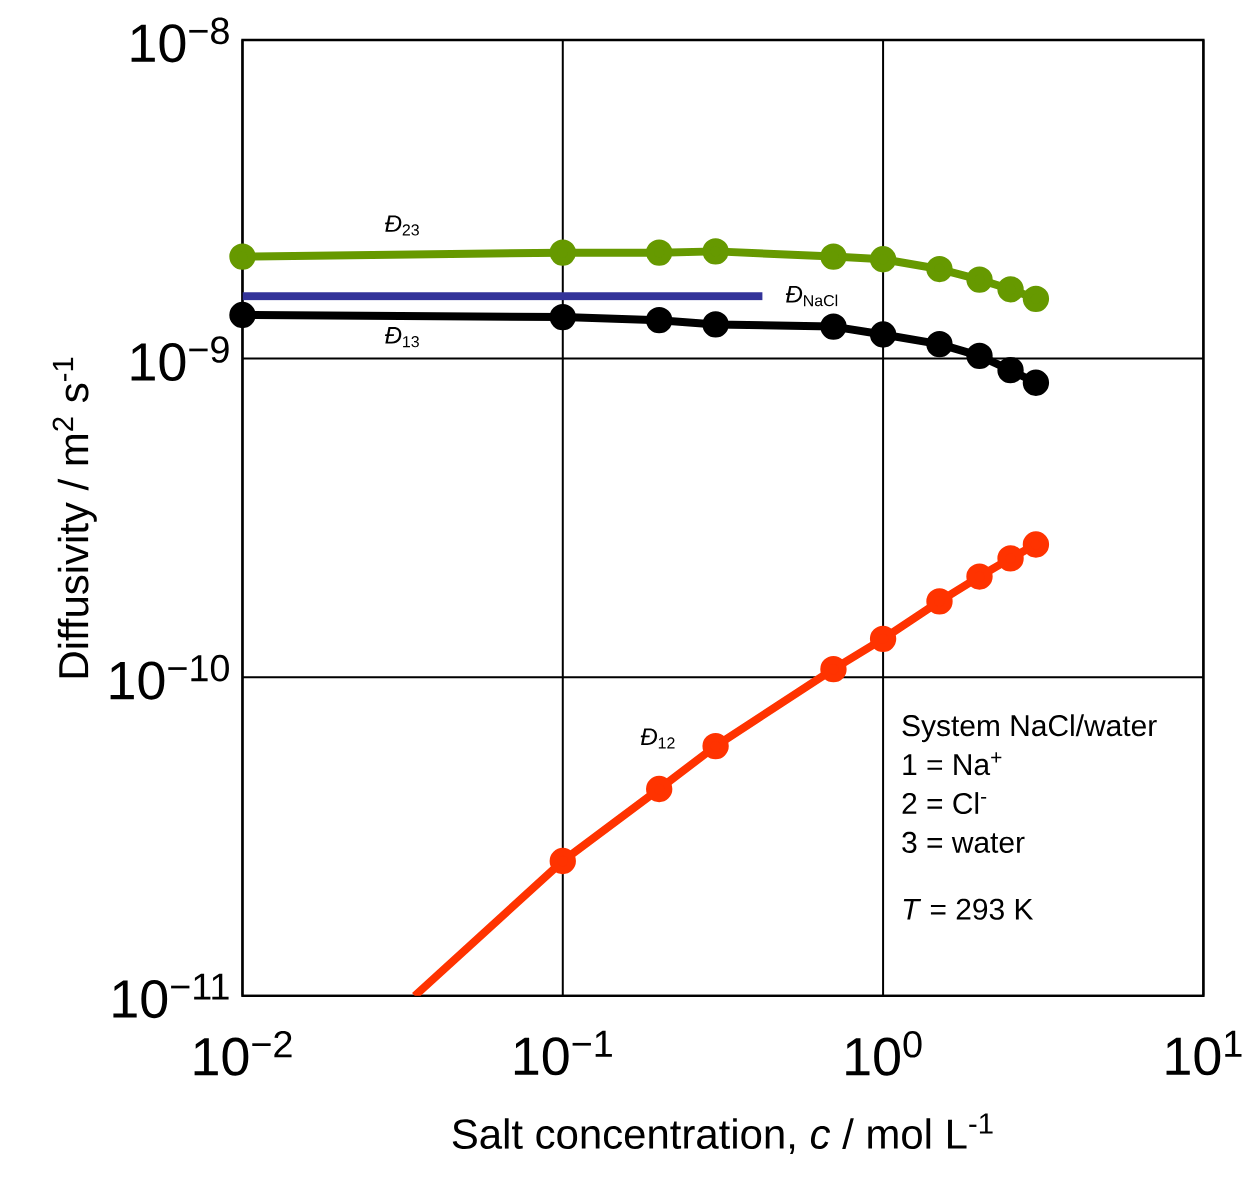 This screenshot has width=1251, height=1183. I want to click on series-label: Đ$_{13}$, so click(402, 337).